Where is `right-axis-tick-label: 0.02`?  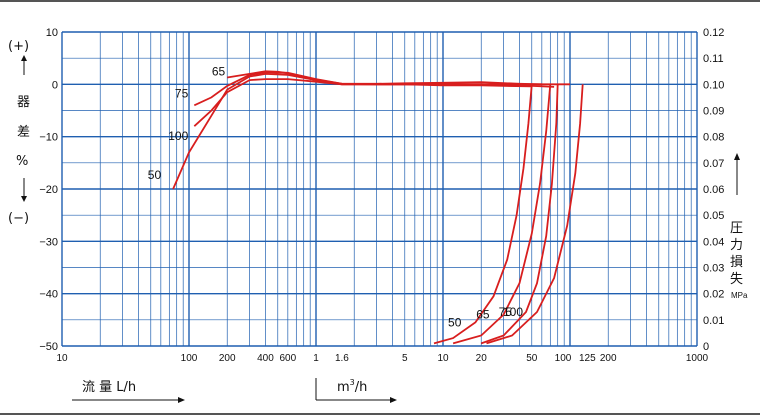 right-axis-tick-label: 0.02 is located at coordinates (713, 295).